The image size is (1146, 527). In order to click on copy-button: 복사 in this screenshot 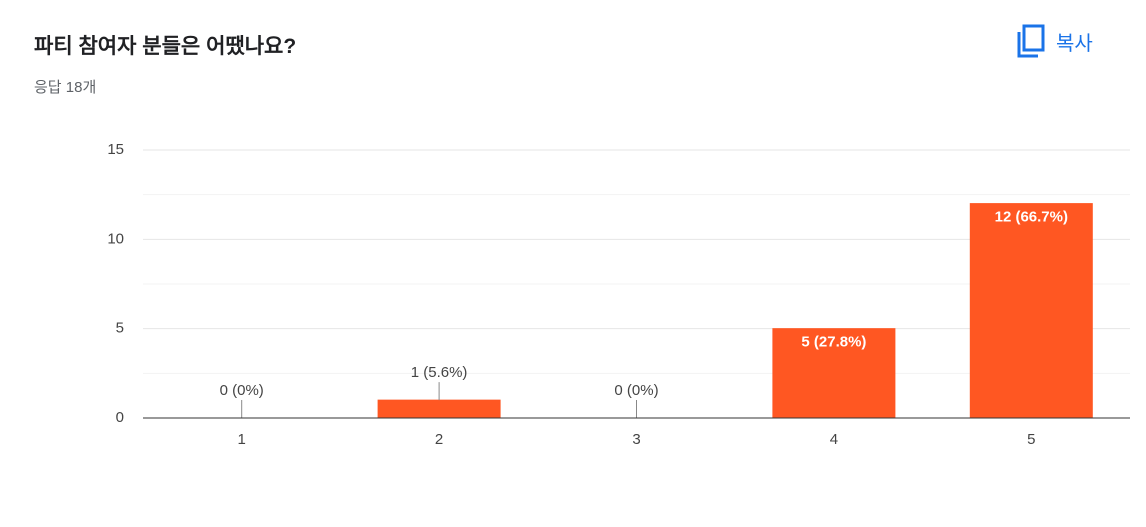, I will do `click(1054, 41)`.